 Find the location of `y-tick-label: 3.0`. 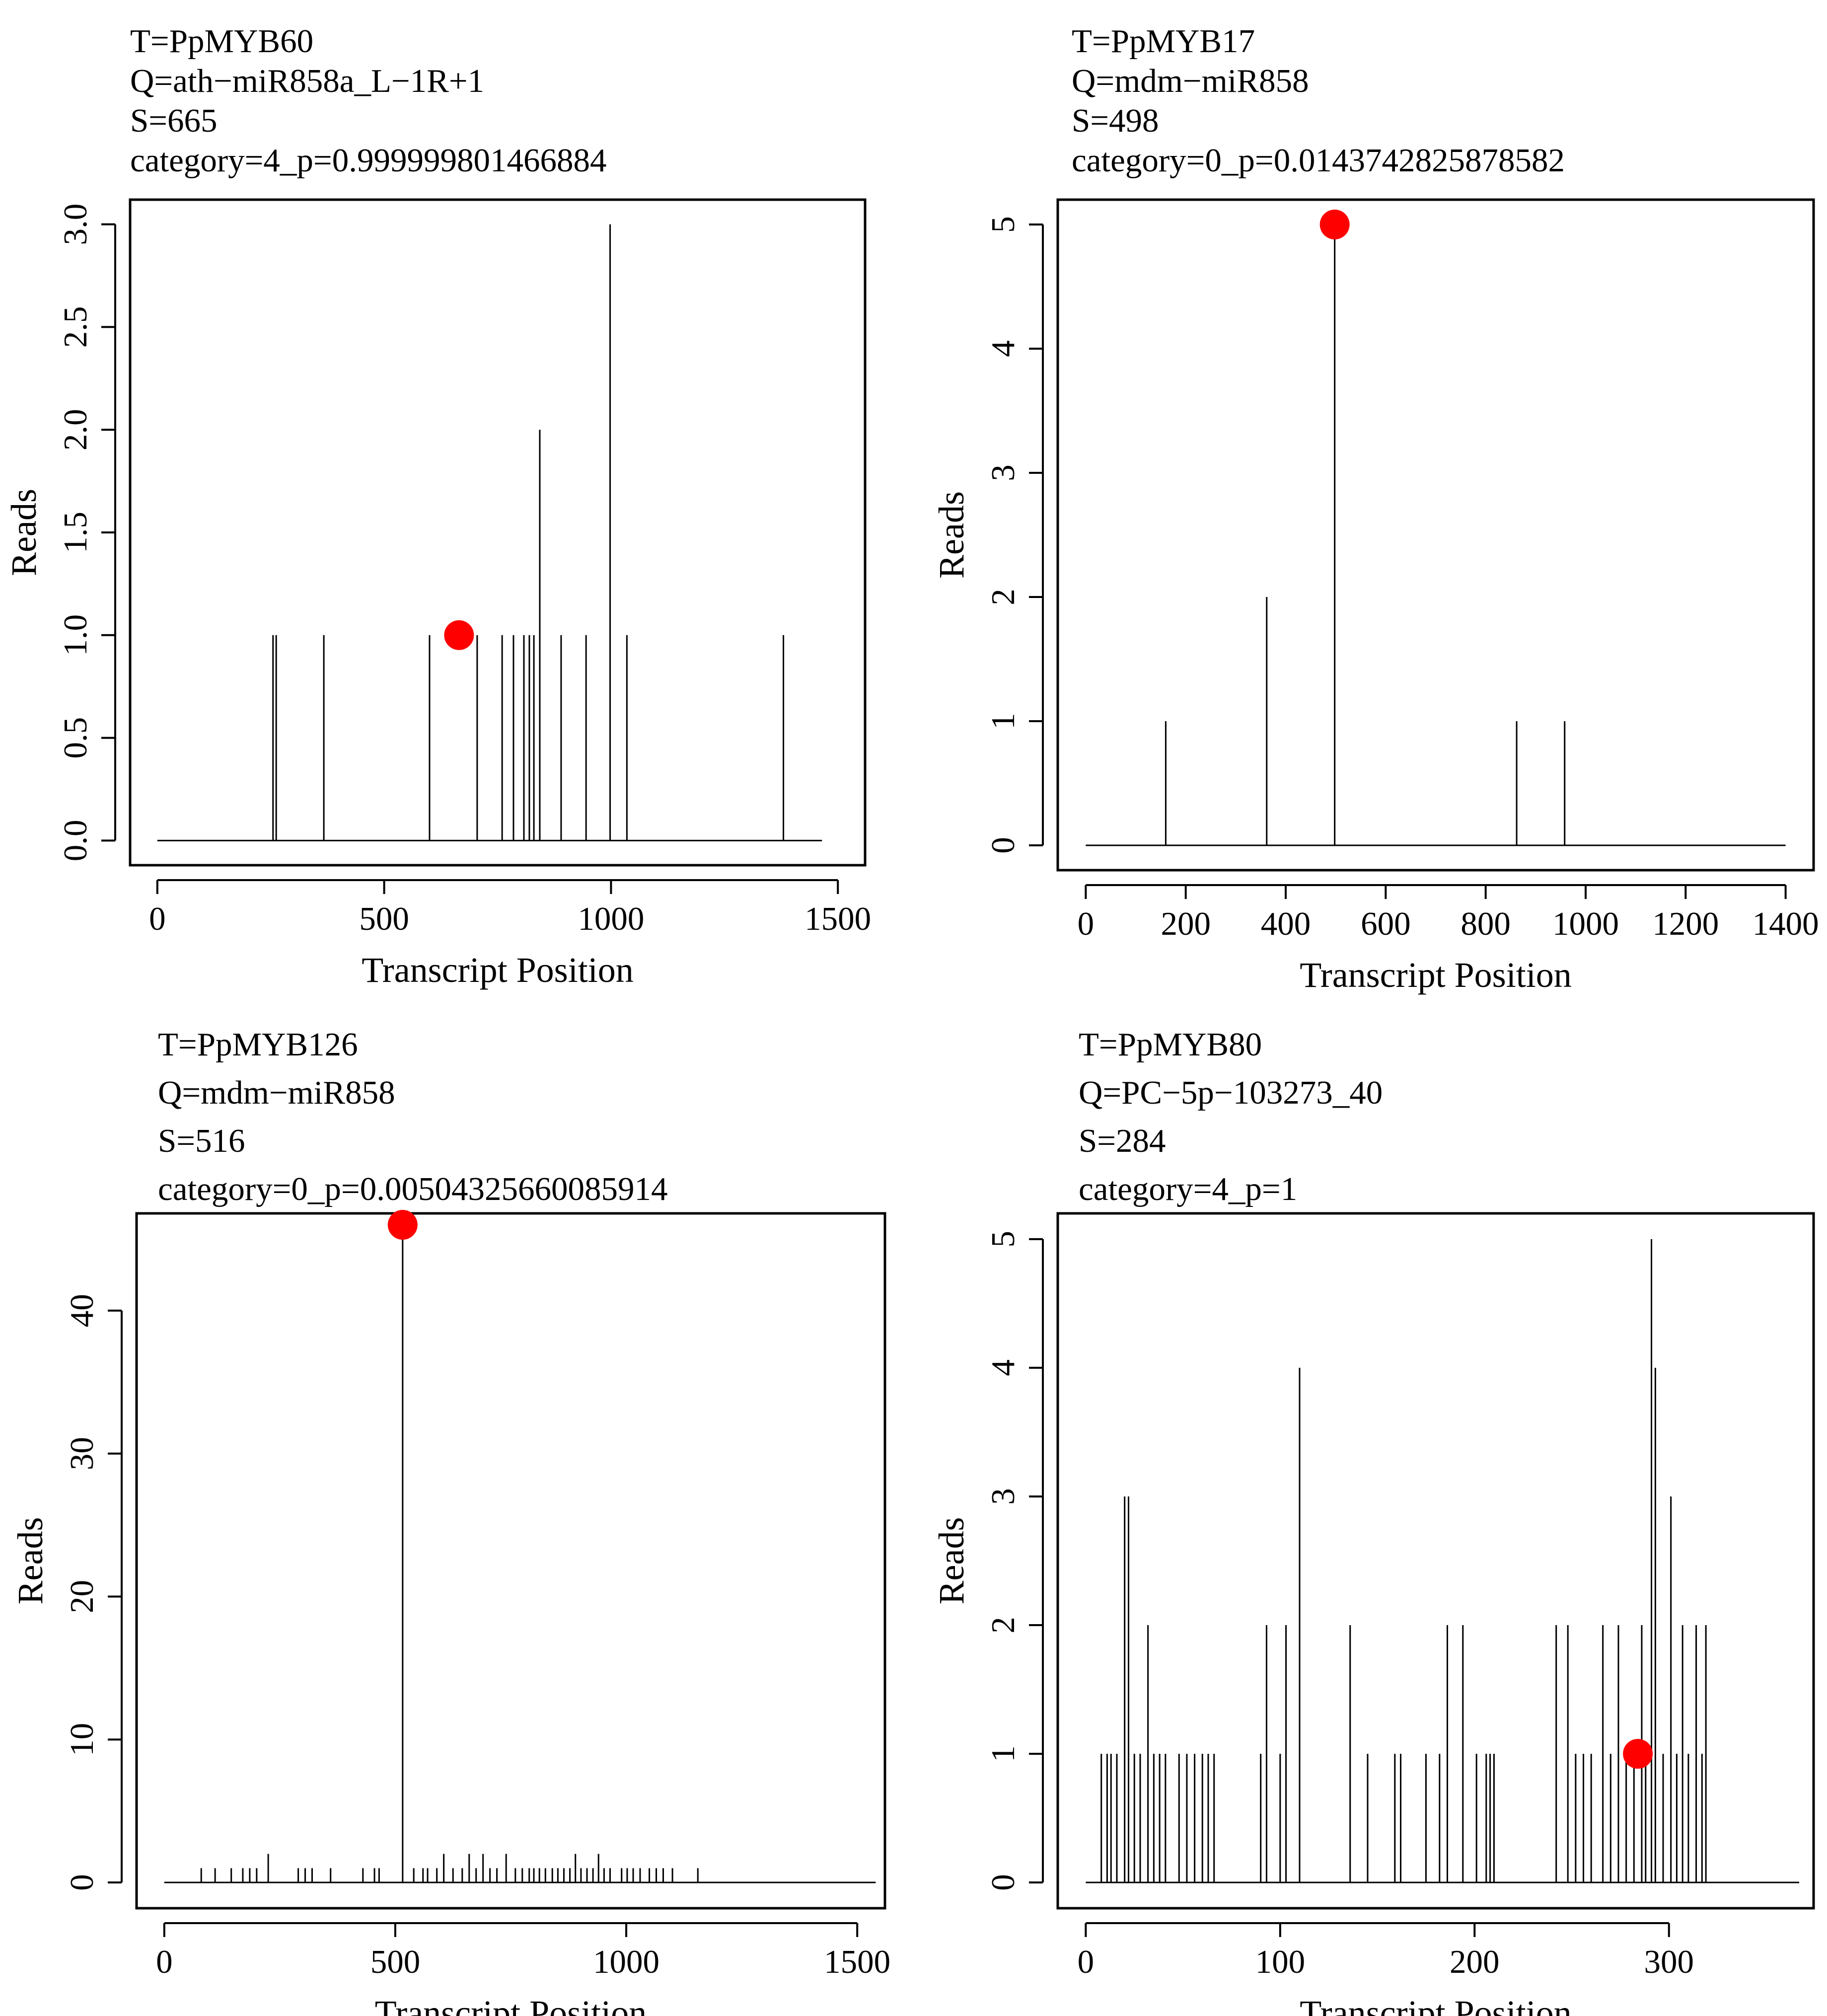

y-tick-label: 3.0 is located at coordinates (75, 225).